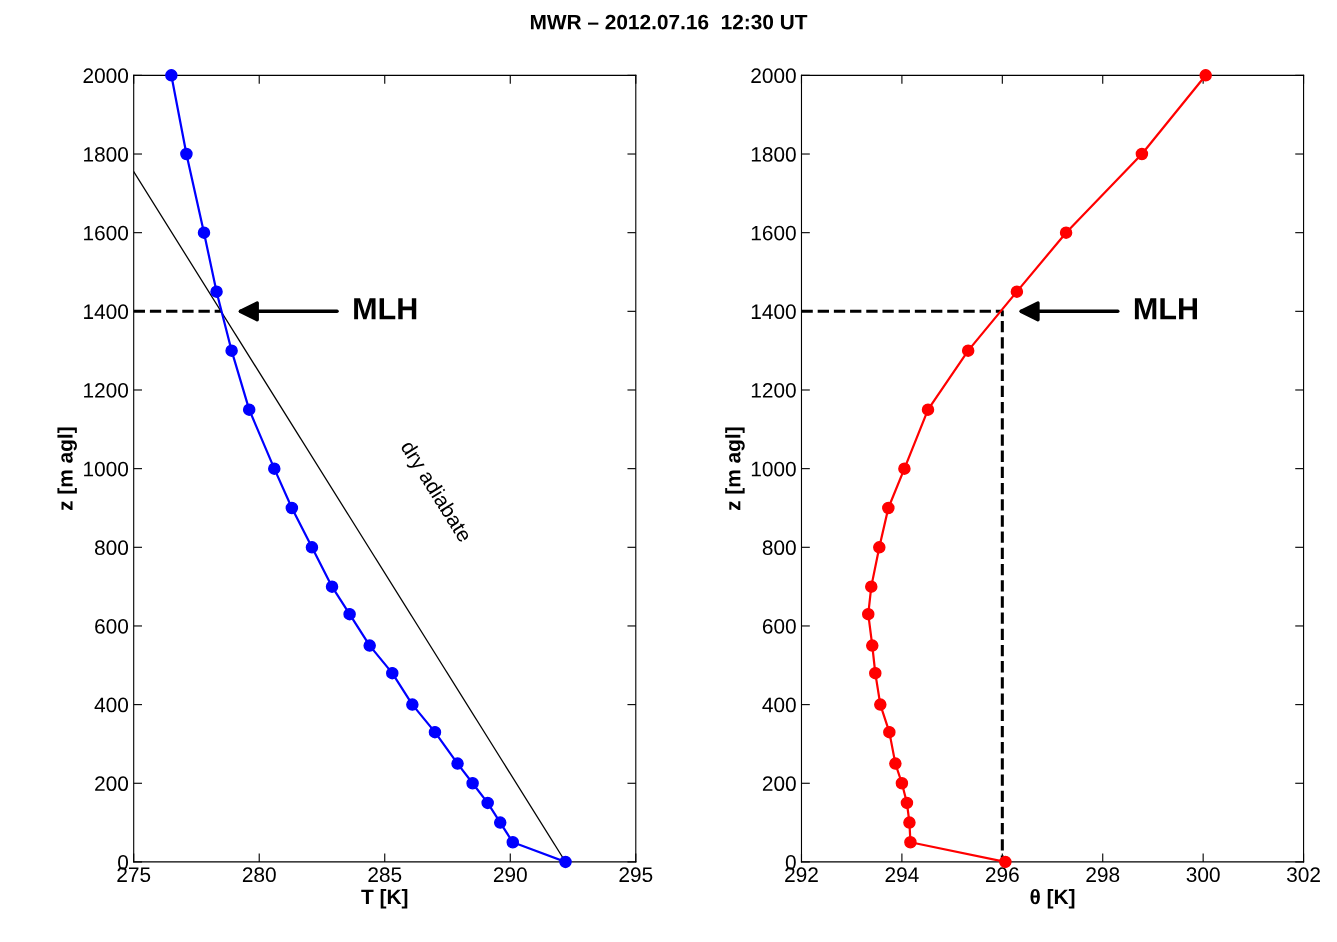 The height and width of the screenshot is (942, 1337). Describe the element at coordinates (1052, 898) in the screenshot. I see `x-axis-title: θ [K]` at that location.